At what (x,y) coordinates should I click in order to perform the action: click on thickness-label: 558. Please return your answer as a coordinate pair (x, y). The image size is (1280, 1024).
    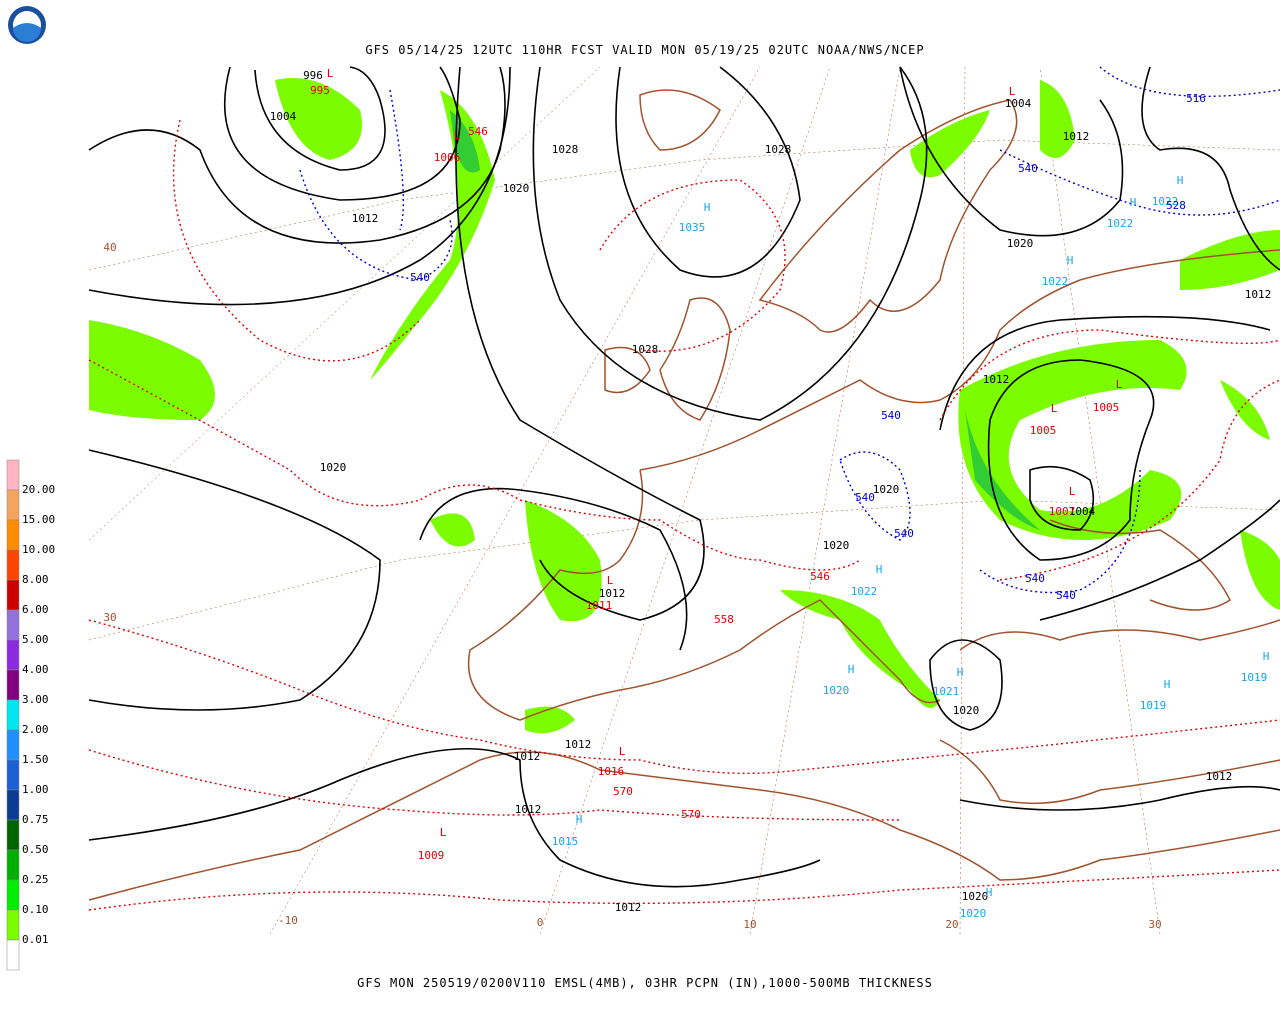
    Looking at the image, I should click on (724, 619).